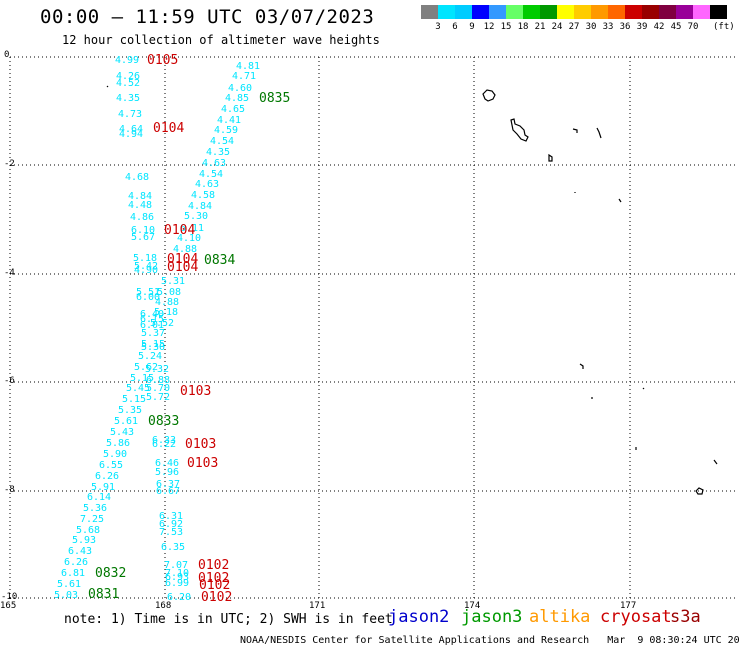  What do you see at coordinates (171, 524) in the screenshot?
I see `wave-height-label: 6.92` at bounding box center [171, 524].